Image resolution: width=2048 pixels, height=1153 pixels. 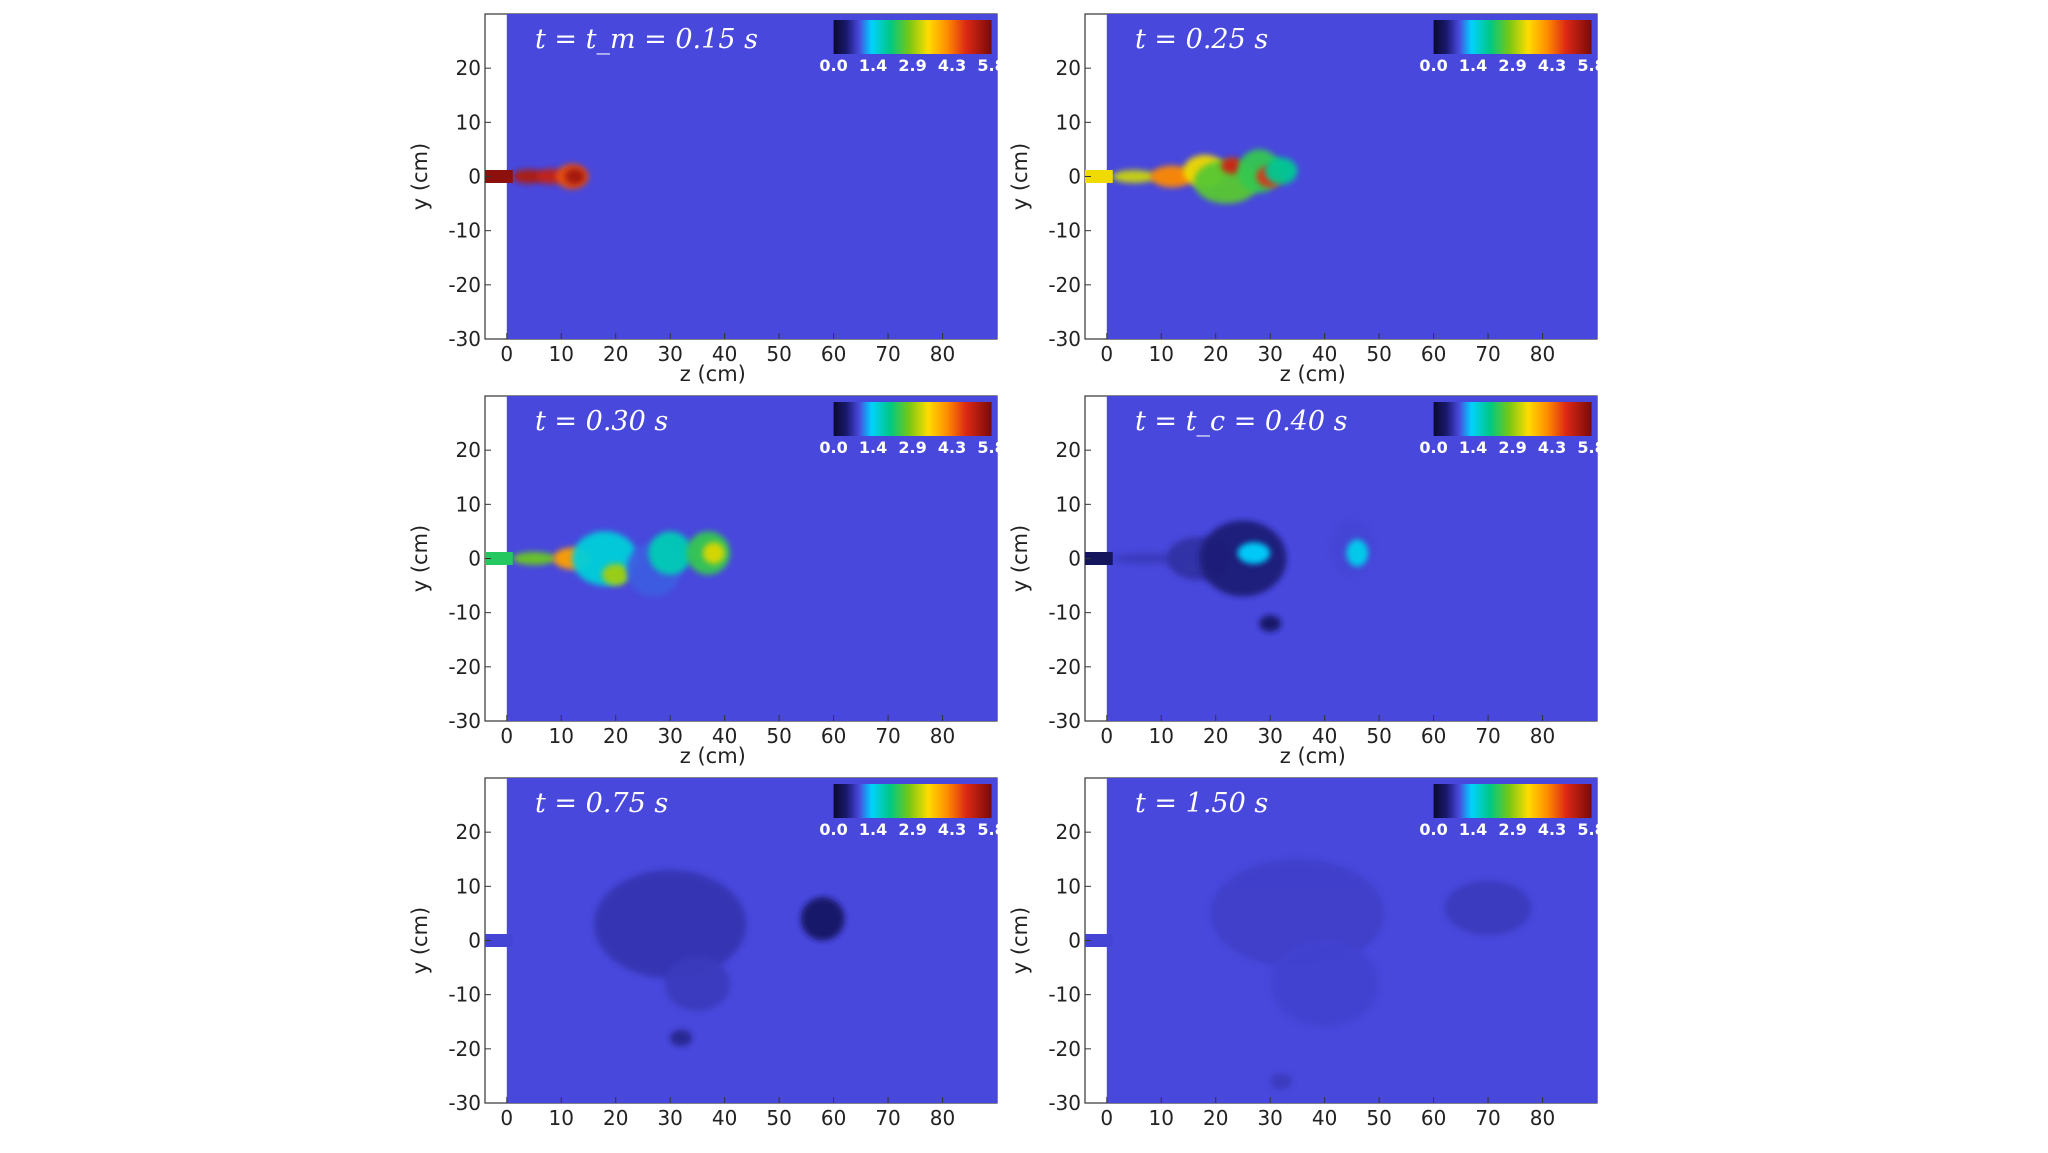 What do you see at coordinates (833, 829) in the screenshot?
I see `colorbar-tick-label: 0.0` at bounding box center [833, 829].